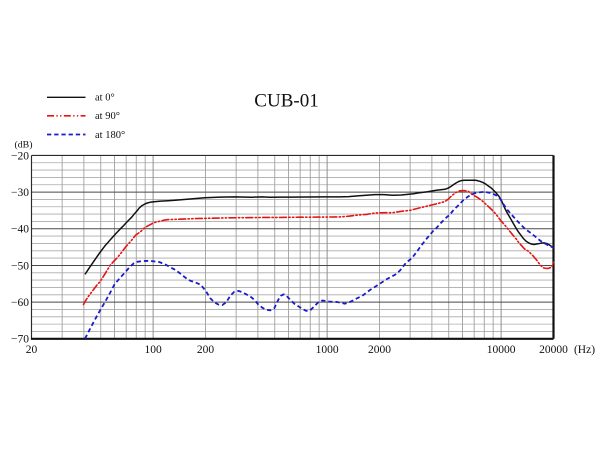  Describe the element at coordinates (584, 350) in the screenshot. I see `svg-text: (Hz)` at that location.